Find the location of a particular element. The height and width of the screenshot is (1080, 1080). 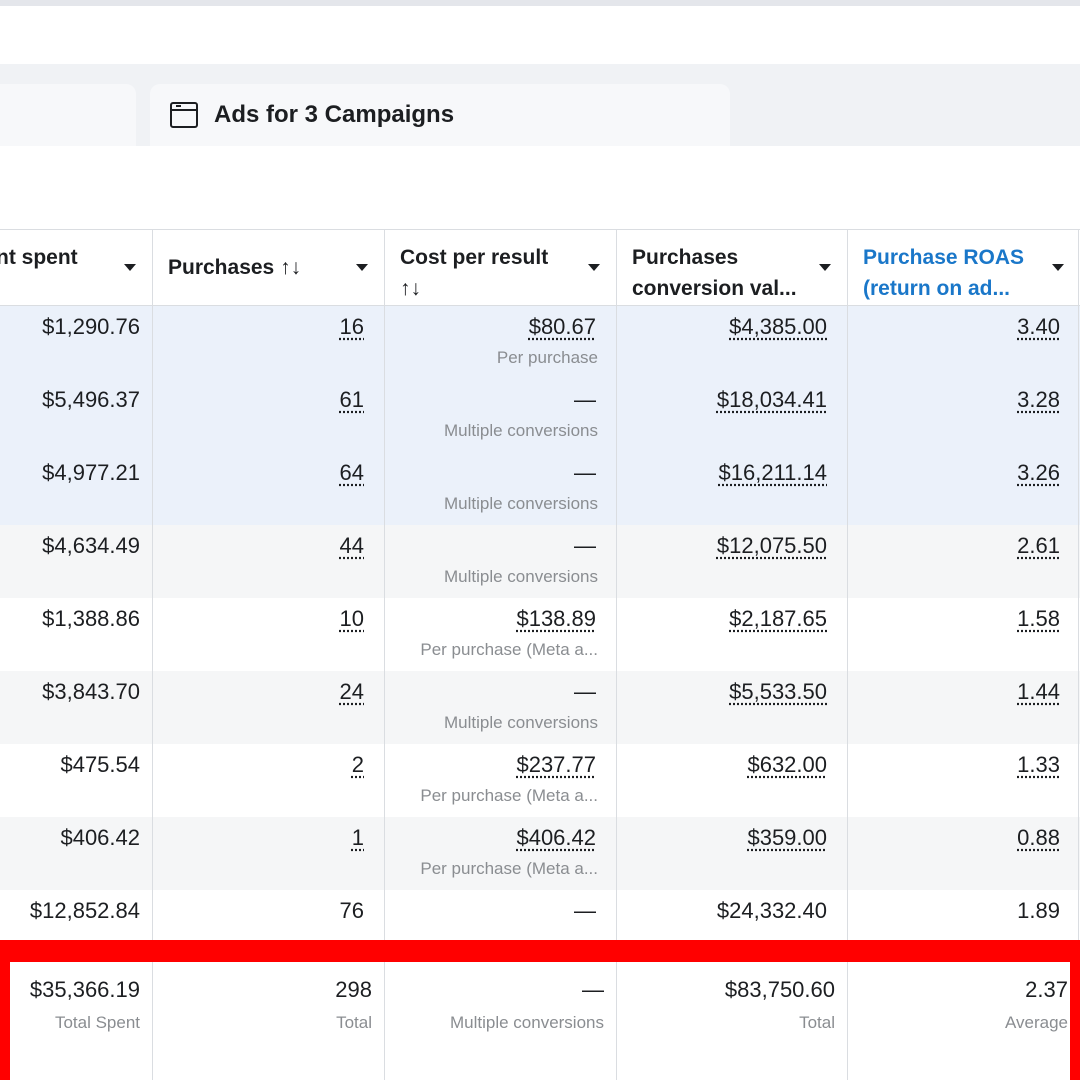

purchases-cell: 61 is located at coordinates (268, 415).